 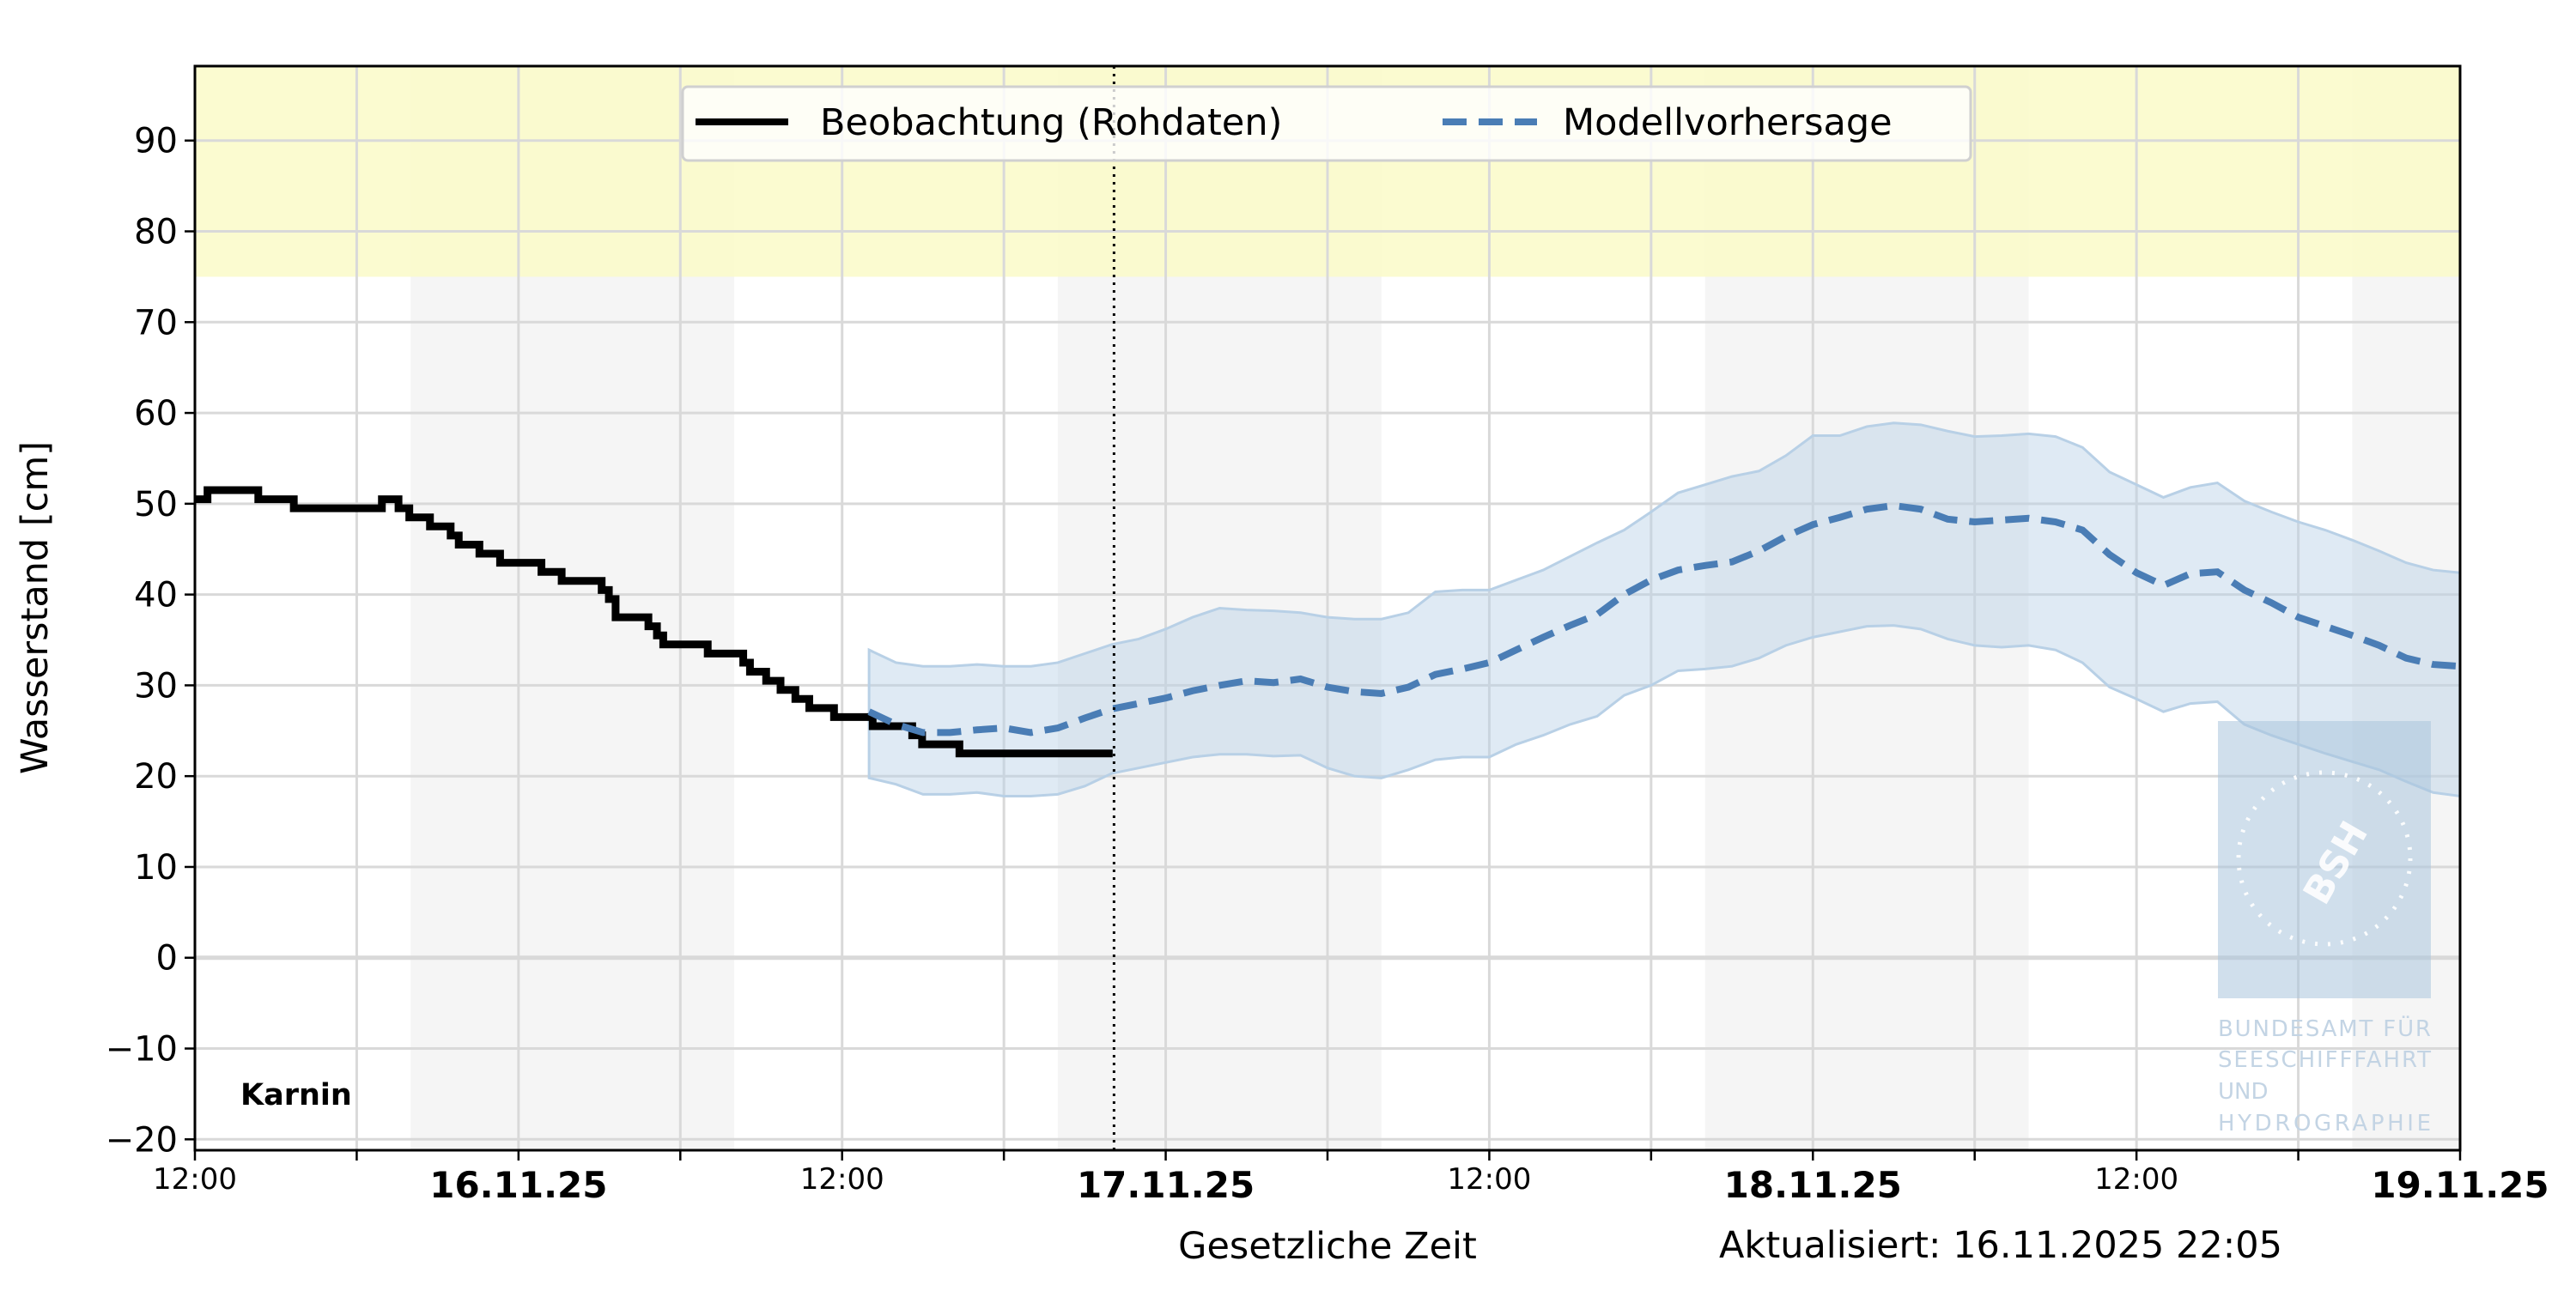 I want to click on y-tick-label: 60, so click(x=156, y=414).